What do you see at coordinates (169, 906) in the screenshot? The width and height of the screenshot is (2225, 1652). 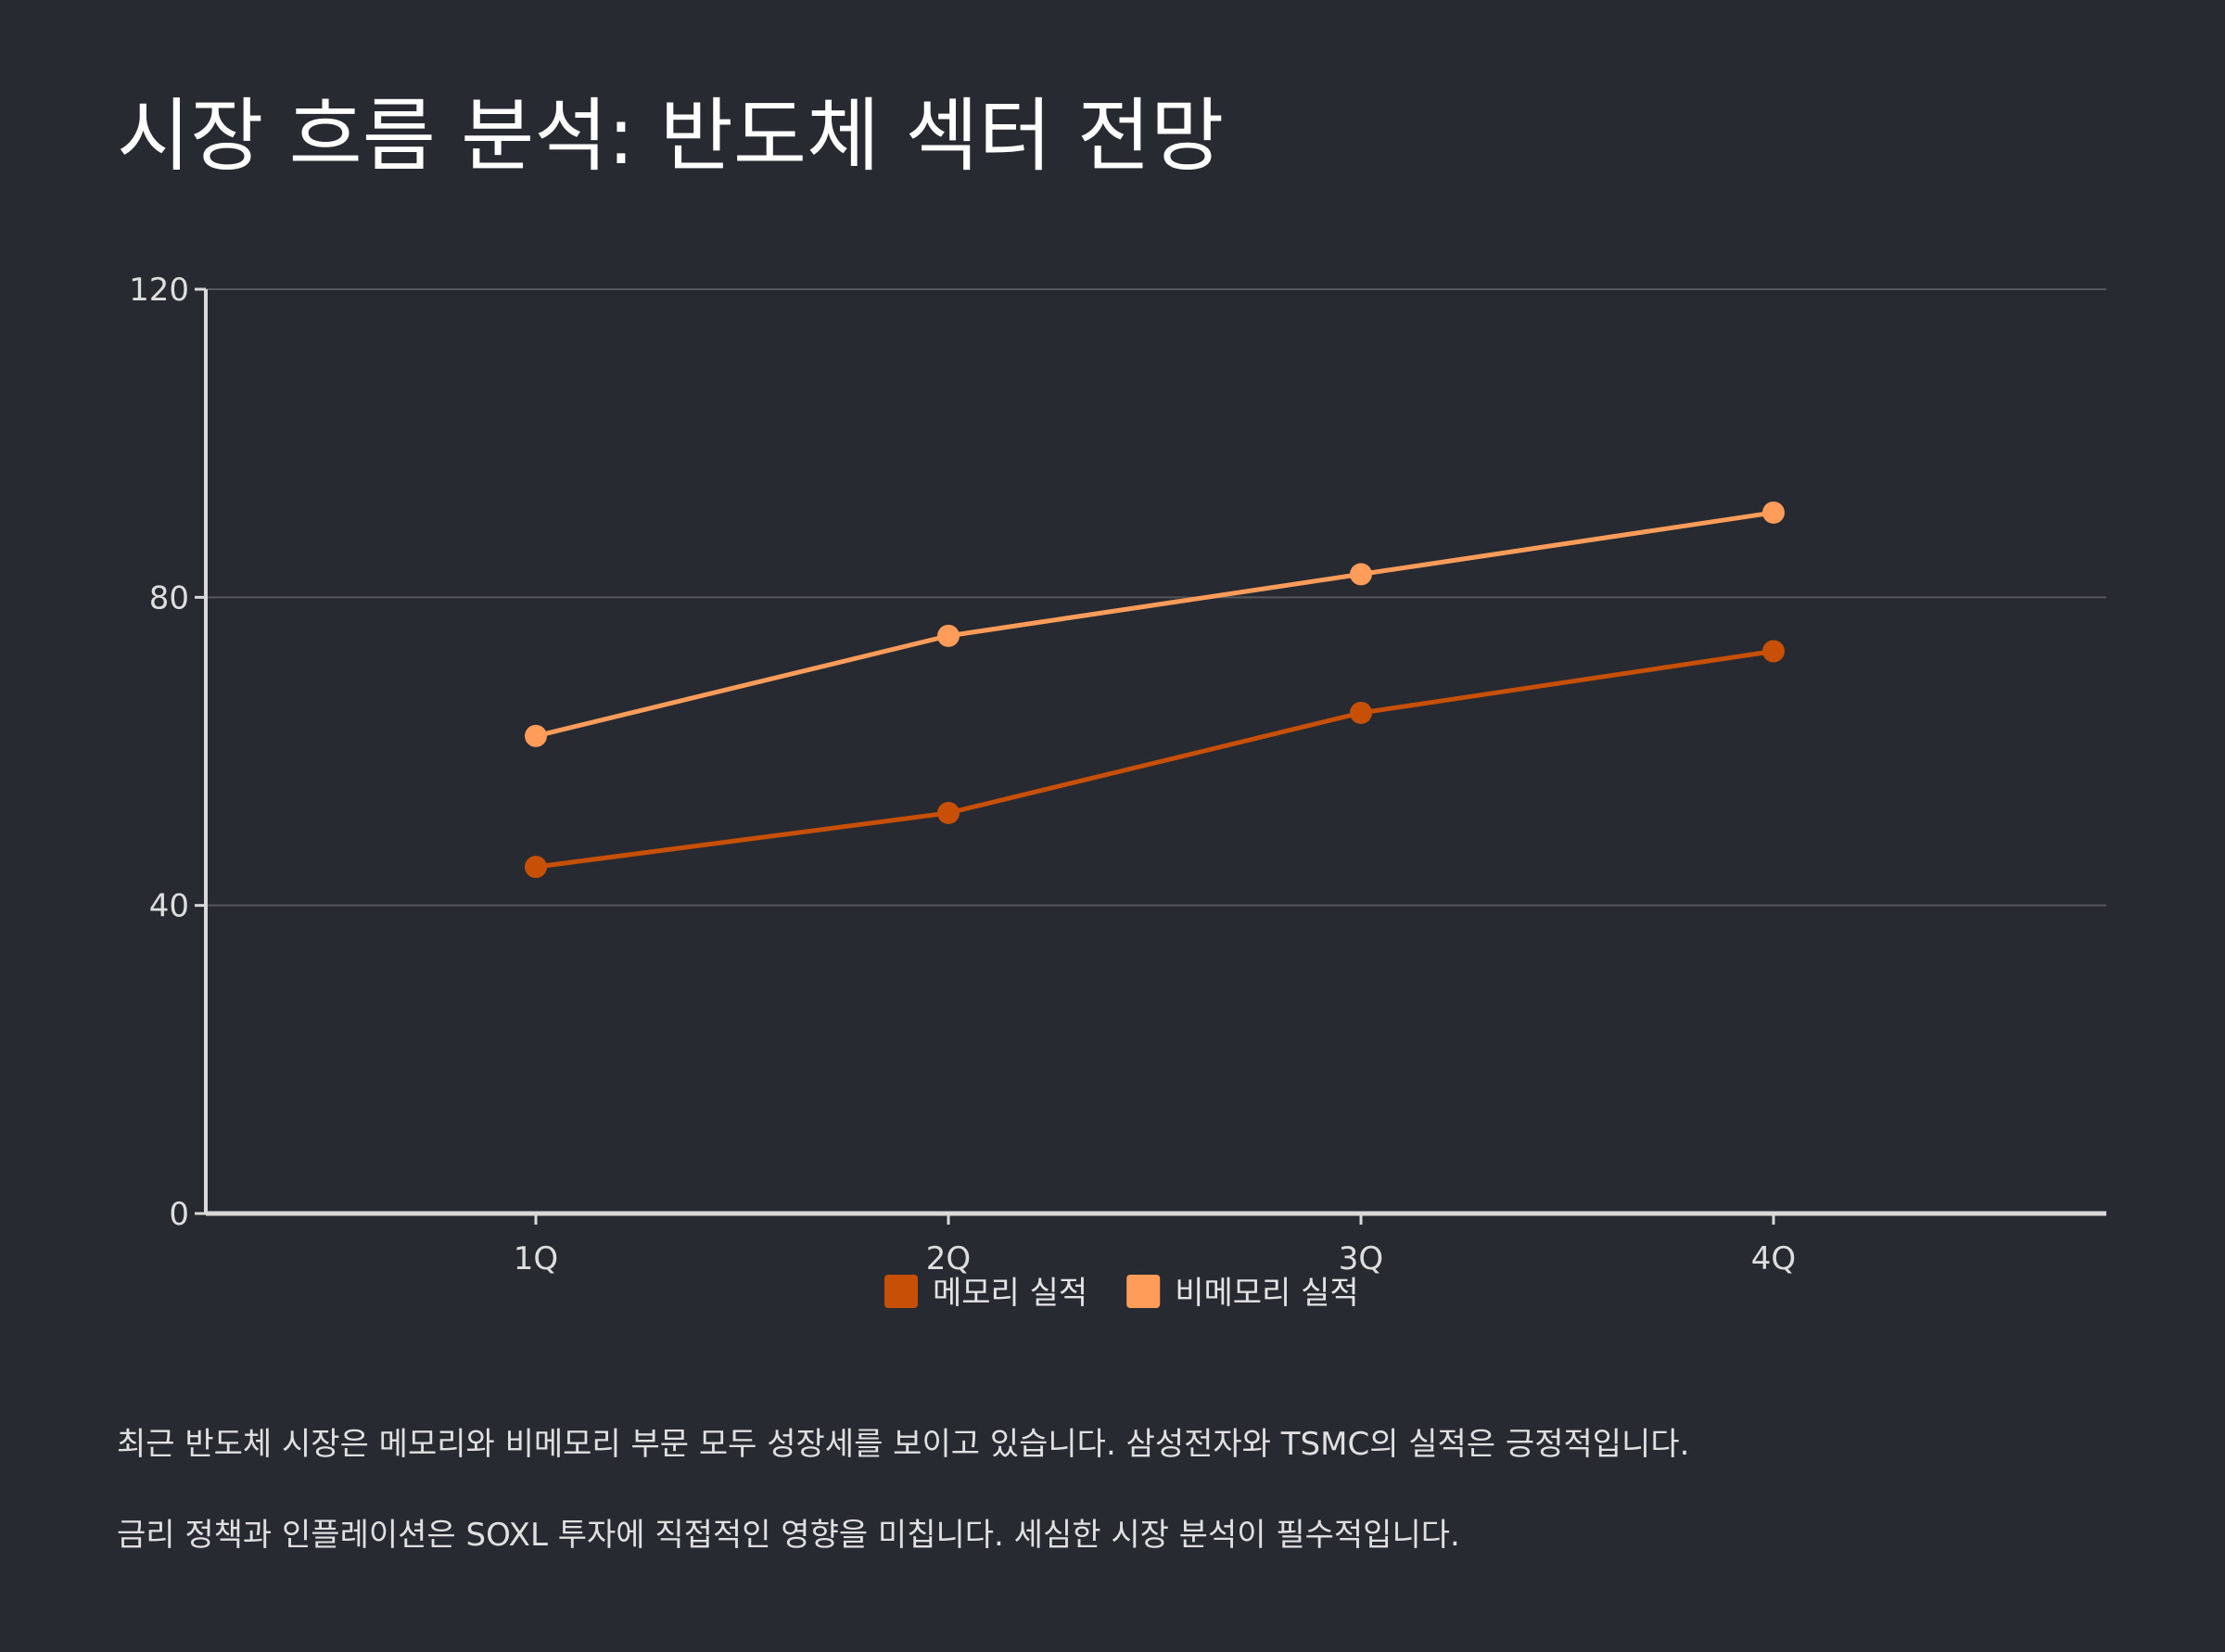 I see `y-tick-label: 40` at bounding box center [169, 906].